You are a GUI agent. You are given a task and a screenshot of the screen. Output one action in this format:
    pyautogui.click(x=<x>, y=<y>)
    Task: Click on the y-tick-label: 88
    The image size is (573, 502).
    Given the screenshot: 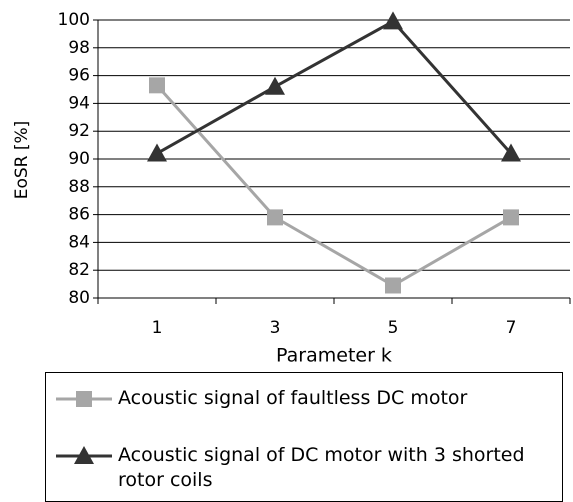 What is the action you would take?
    pyautogui.click(x=79, y=187)
    